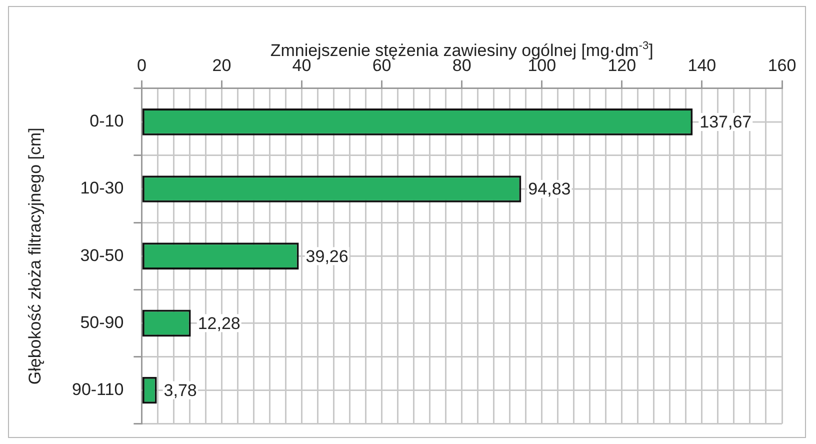 This screenshot has width=816, height=444. I want to click on data-label: 94,83, so click(549, 189).